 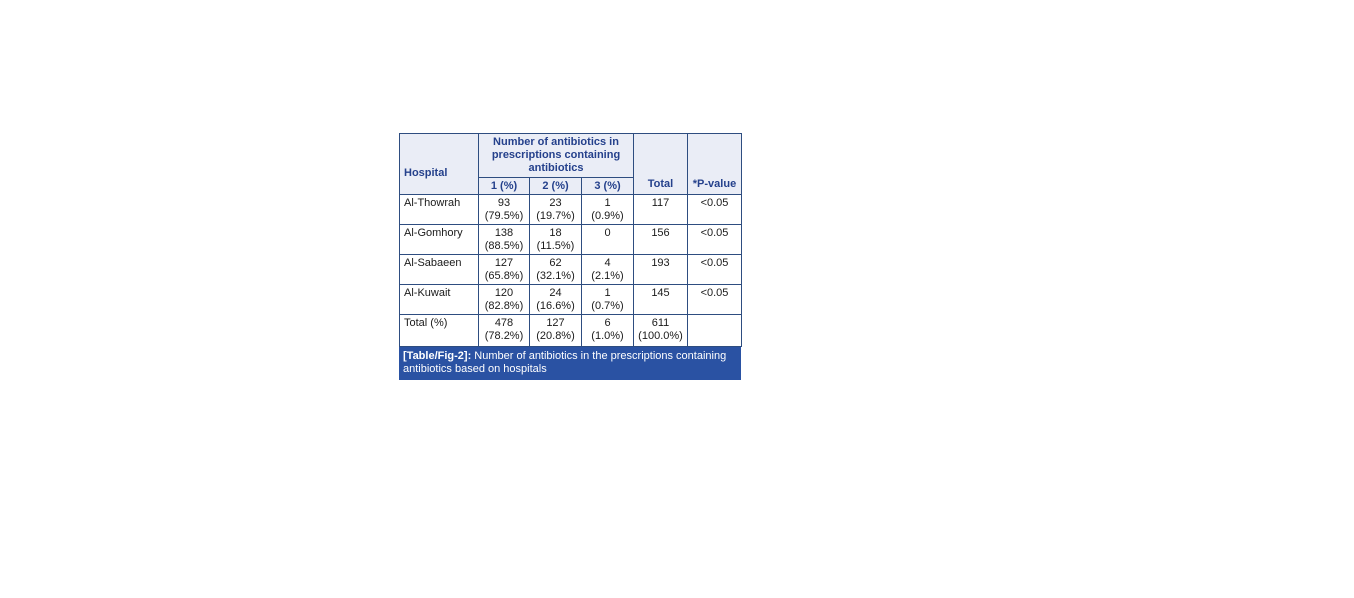 What do you see at coordinates (437, 356) in the screenshot?
I see `caption-label: [Table/Fig-2]:` at bounding box center [437, 356].